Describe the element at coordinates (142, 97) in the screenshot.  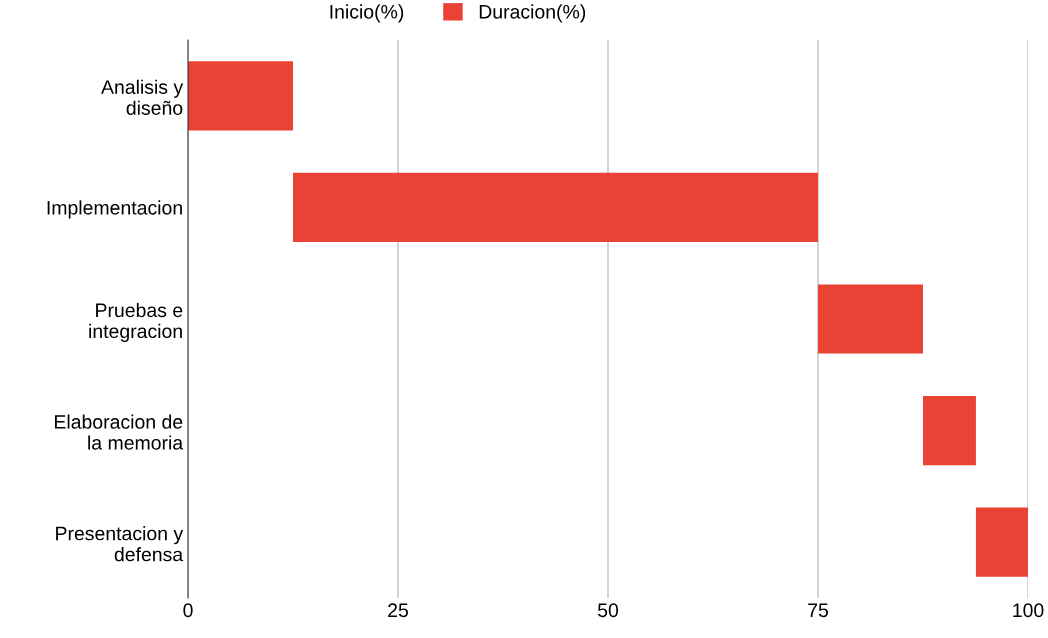
I see `y-tick-label: Analisis y diseño` at that location.